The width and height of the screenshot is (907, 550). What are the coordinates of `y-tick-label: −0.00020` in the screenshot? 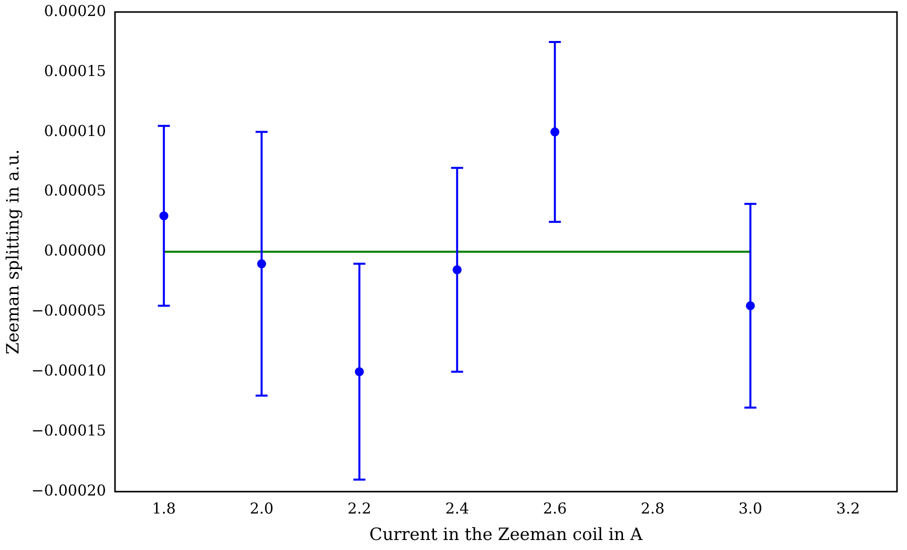 It's located at (68, 490).